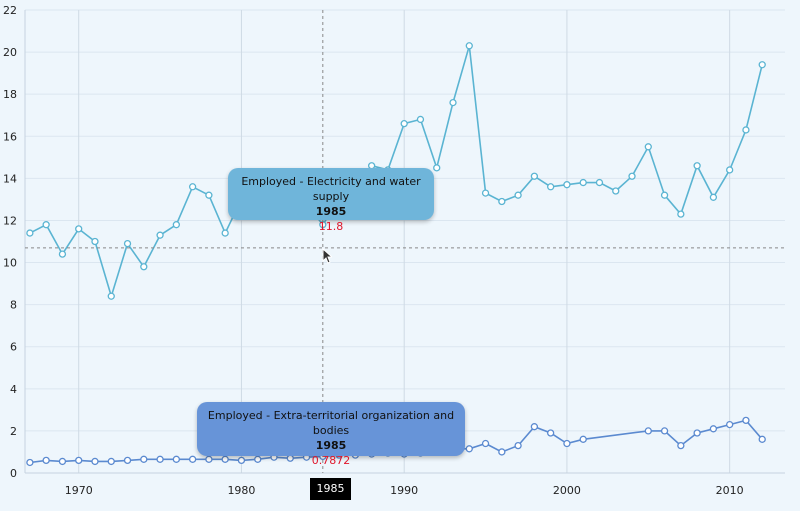 Image resolution: width=800 pixels, height=511 pixels. Describe the element at coordinates (10, 10) in the screenshot. I see `y-tick-label: 22` at that location.